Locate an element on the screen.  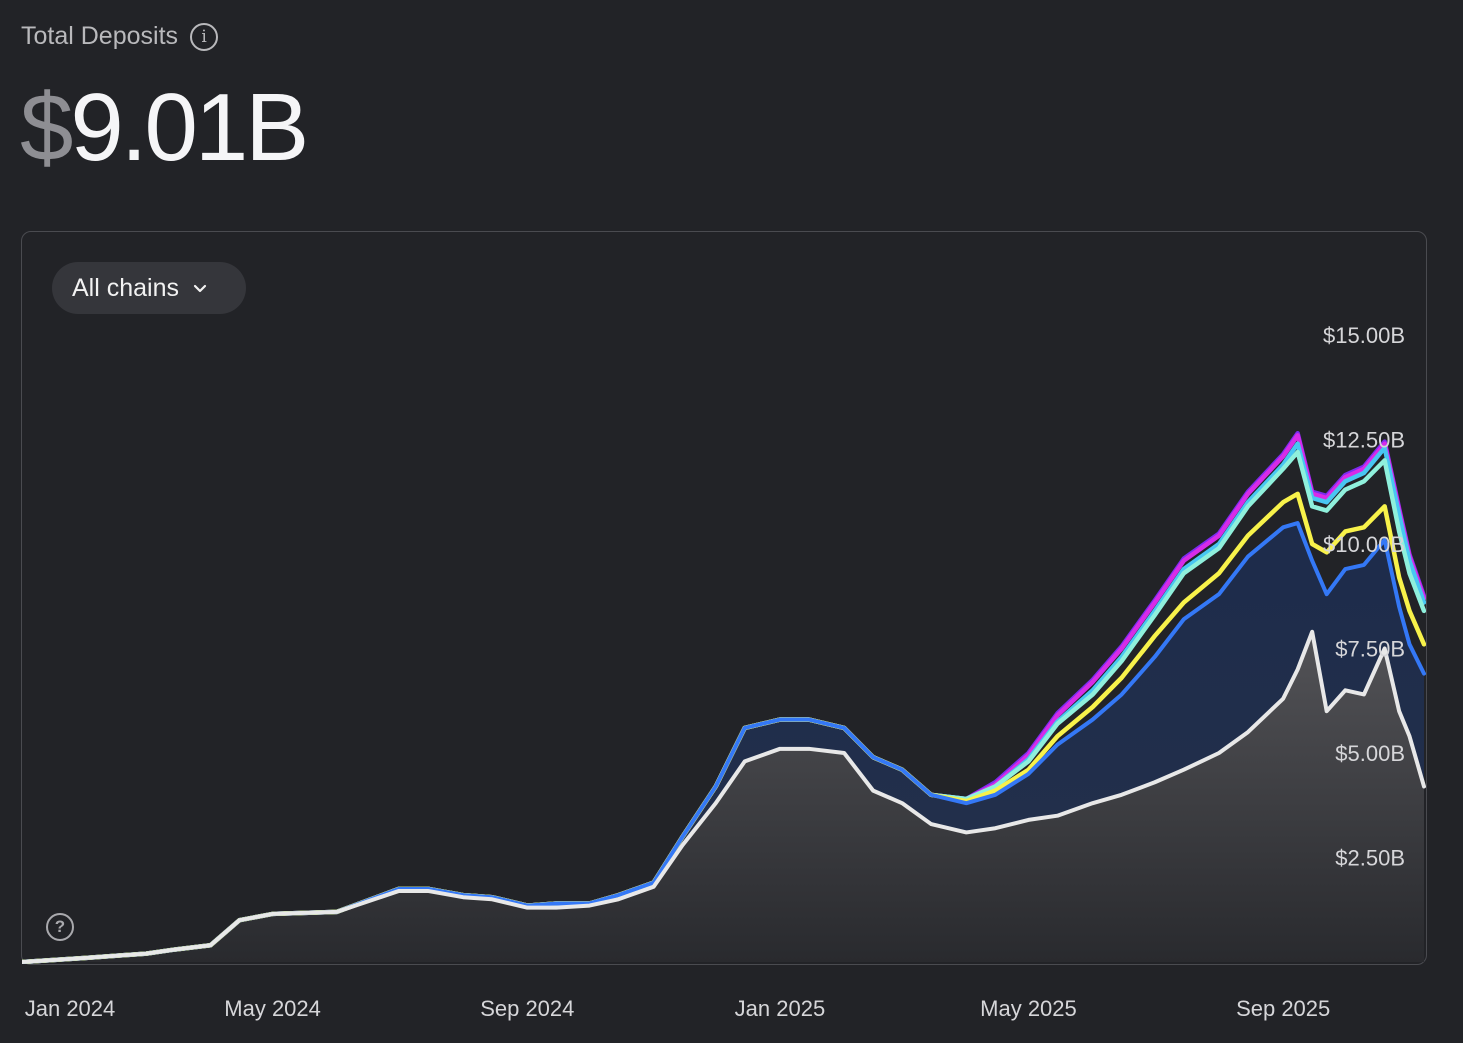
question-mark-icon: ? is located at coordinates (60, 927).